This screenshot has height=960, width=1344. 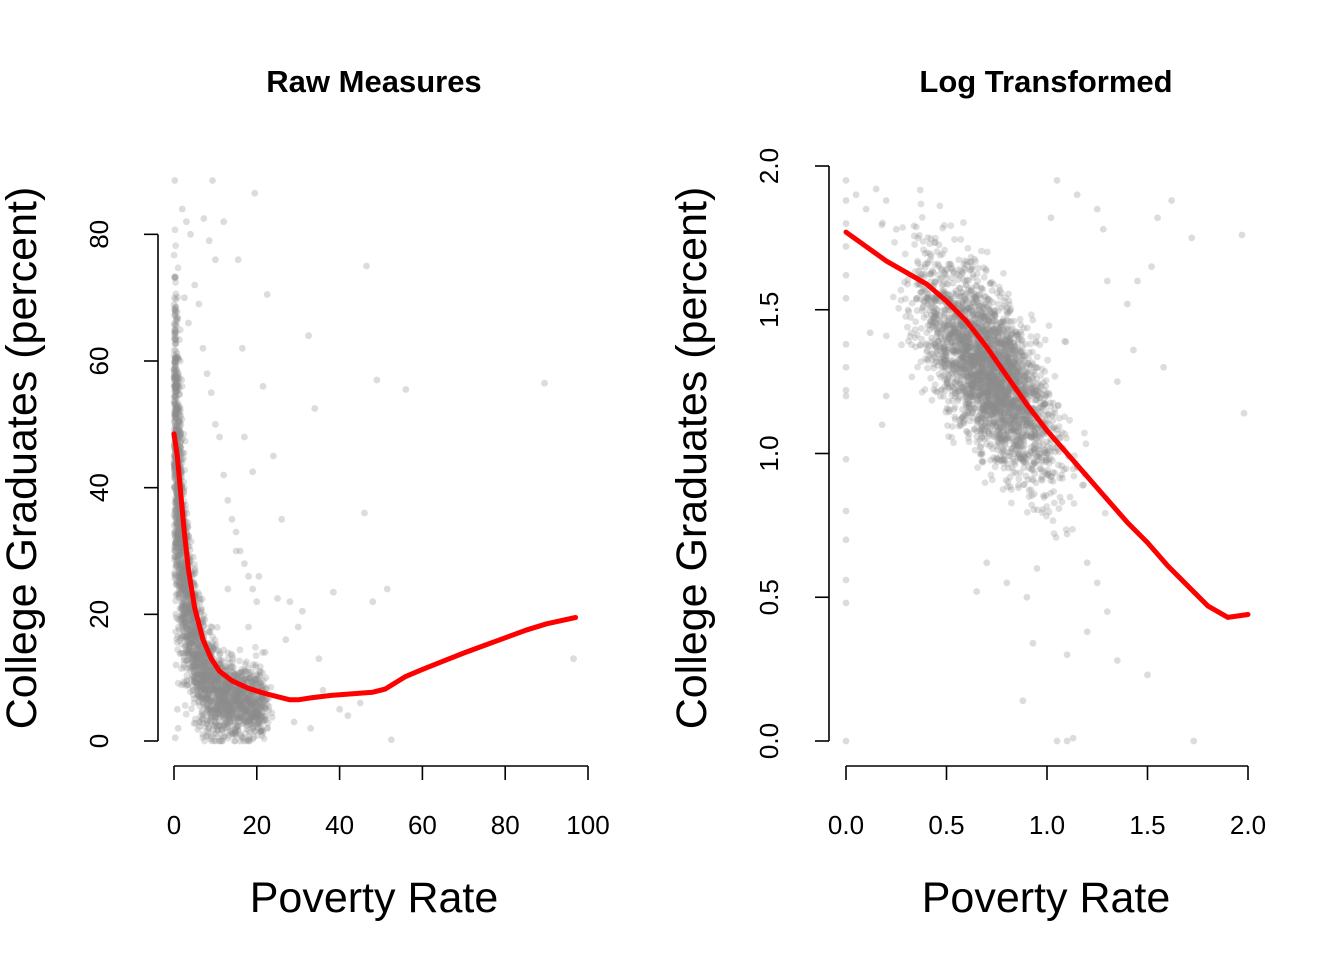 I want to click on x-tick-label: 100, so click(x=587, y=825).